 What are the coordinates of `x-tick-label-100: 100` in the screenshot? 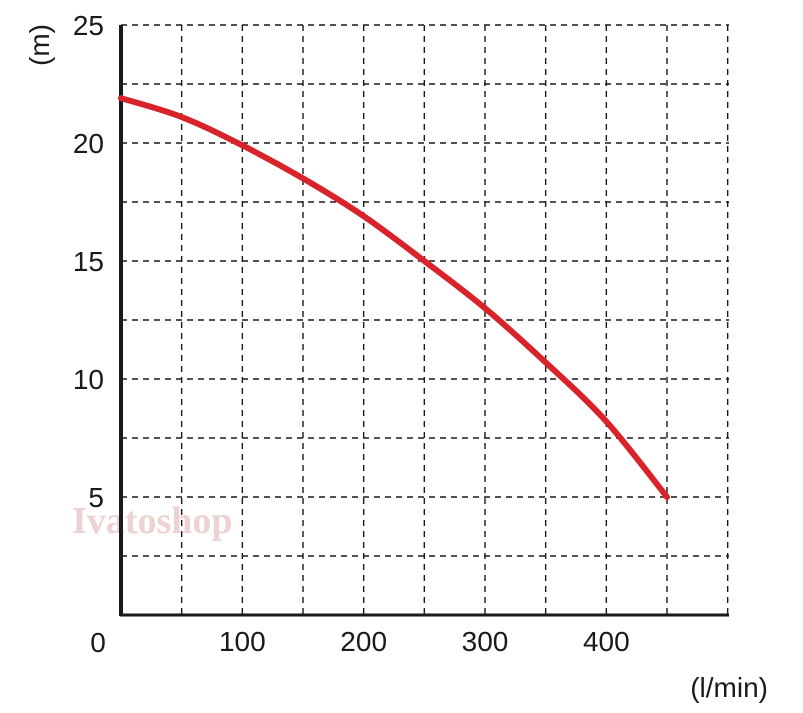 It's located at (242, 641).